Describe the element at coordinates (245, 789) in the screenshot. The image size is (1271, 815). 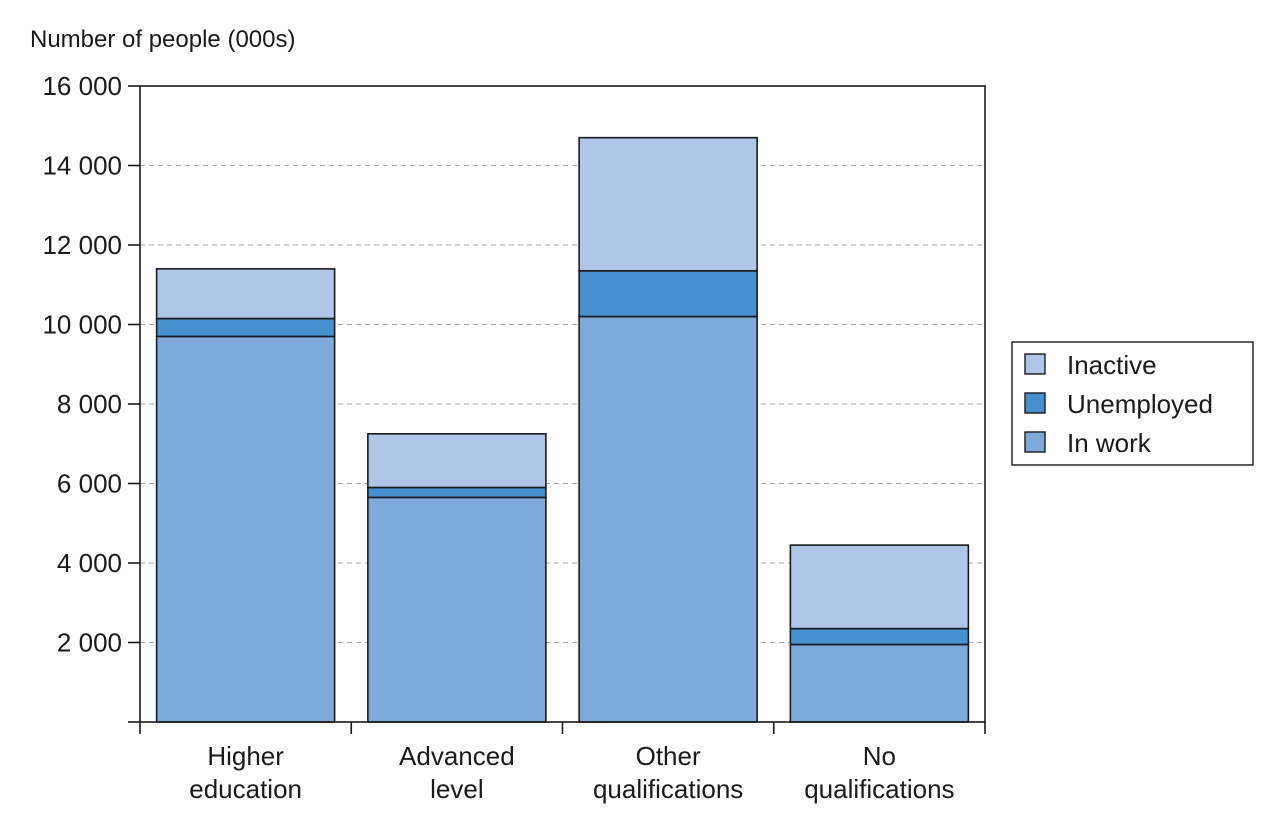
I see `x-category-label: education` at that location.